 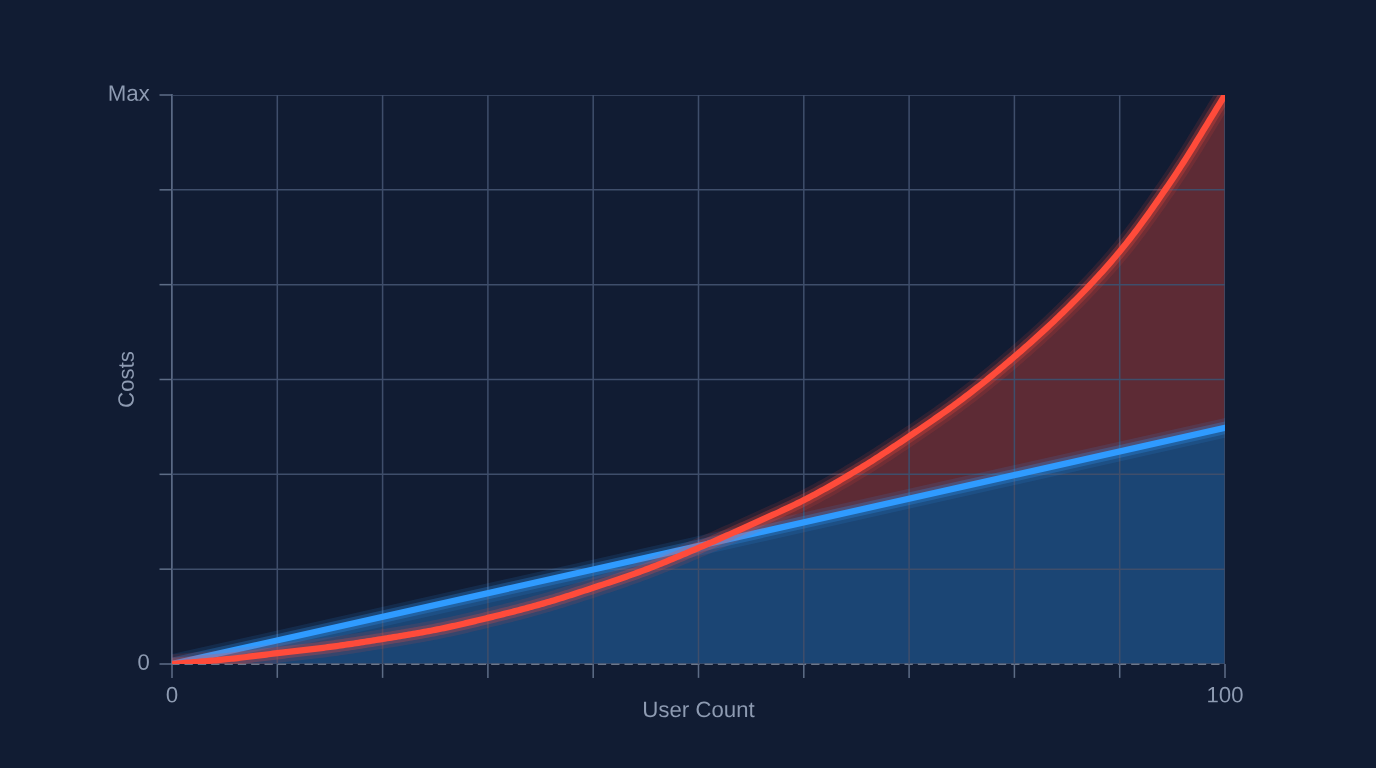 I want to click on text: Max, so click(x=129, y=93).